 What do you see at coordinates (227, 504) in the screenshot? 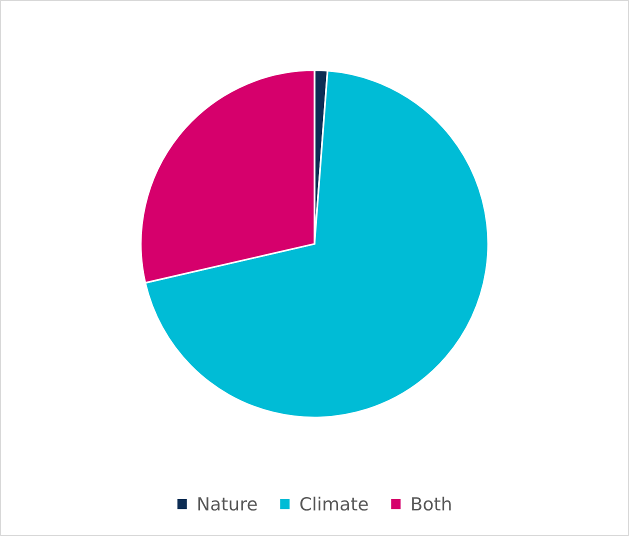
I see `legend-label: Nature` at bounding box center [227, 504].